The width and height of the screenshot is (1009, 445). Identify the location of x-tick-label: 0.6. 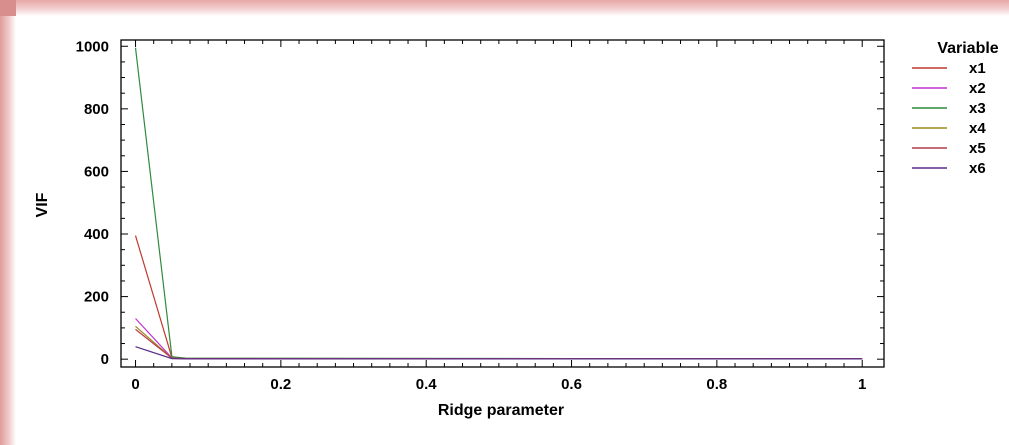
(571, 384).